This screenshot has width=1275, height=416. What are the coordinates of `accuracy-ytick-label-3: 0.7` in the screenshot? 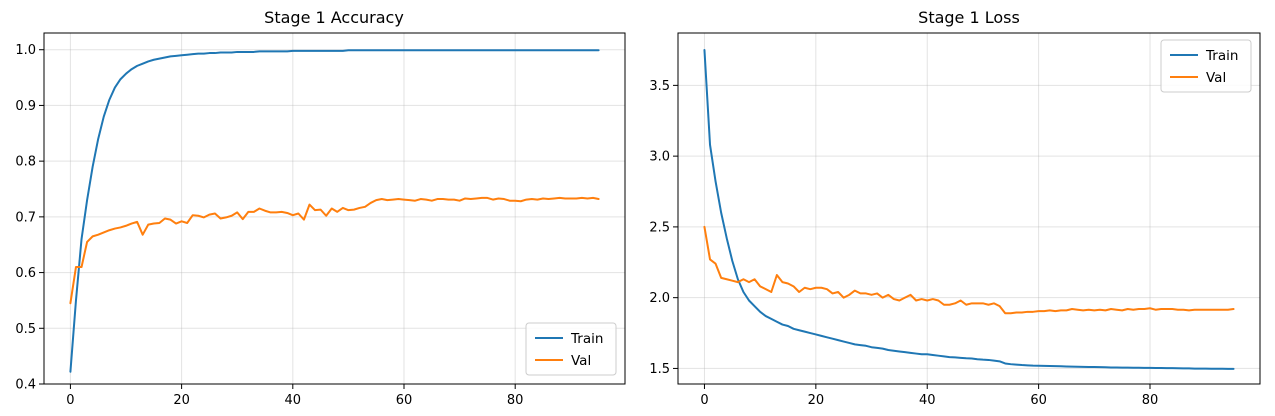 It's located at (25, 217).